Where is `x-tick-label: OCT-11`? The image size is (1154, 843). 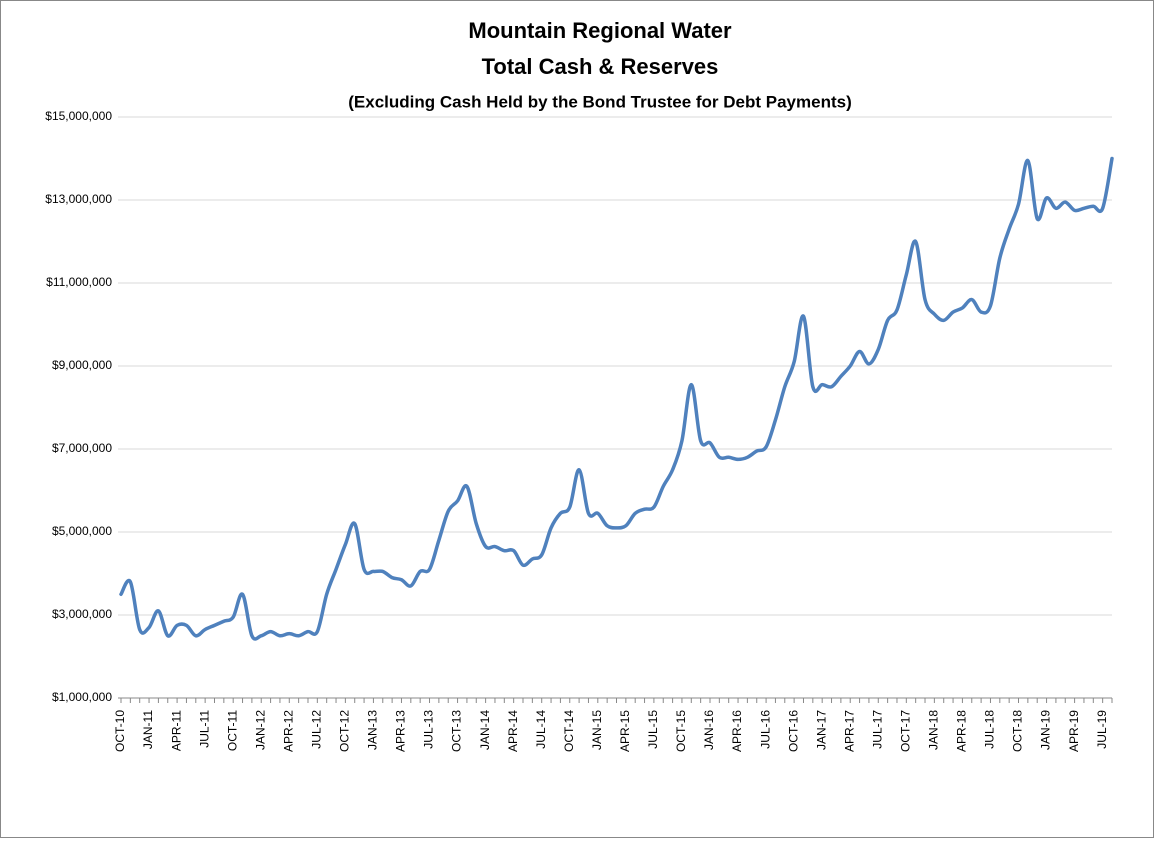
x-tick-label: OCT-11 is located at coordinates (232, 730).